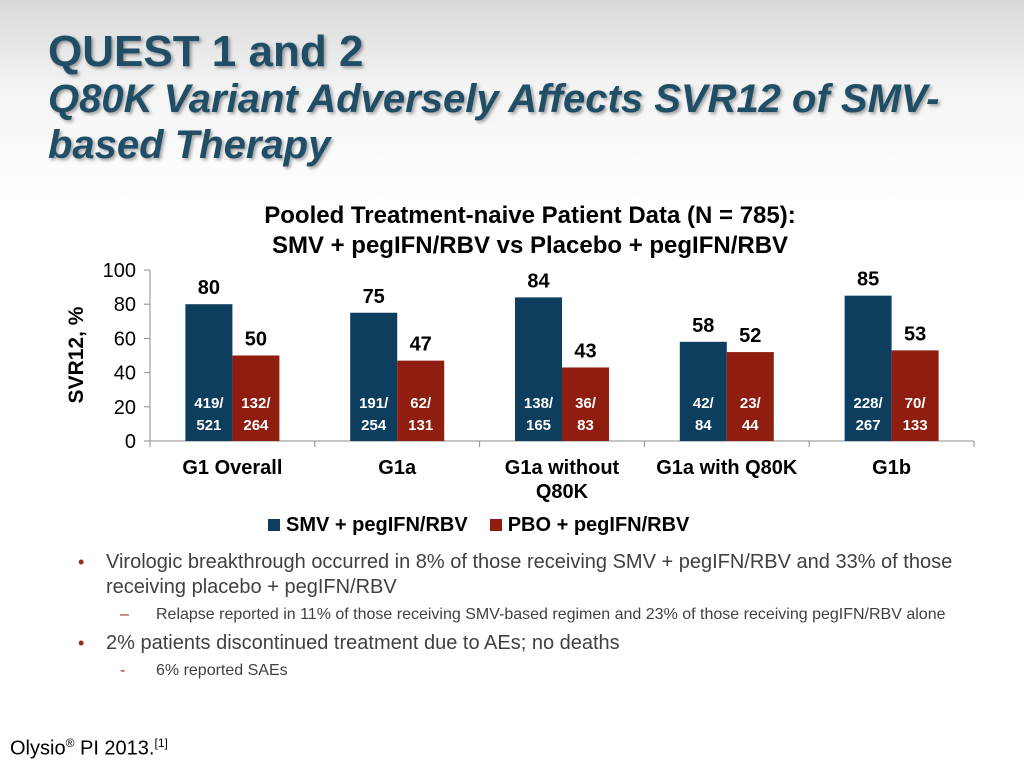  Describe the element at coordinates (915, 334) in the screenshot. I see `bar-value-label: 53` at that location.